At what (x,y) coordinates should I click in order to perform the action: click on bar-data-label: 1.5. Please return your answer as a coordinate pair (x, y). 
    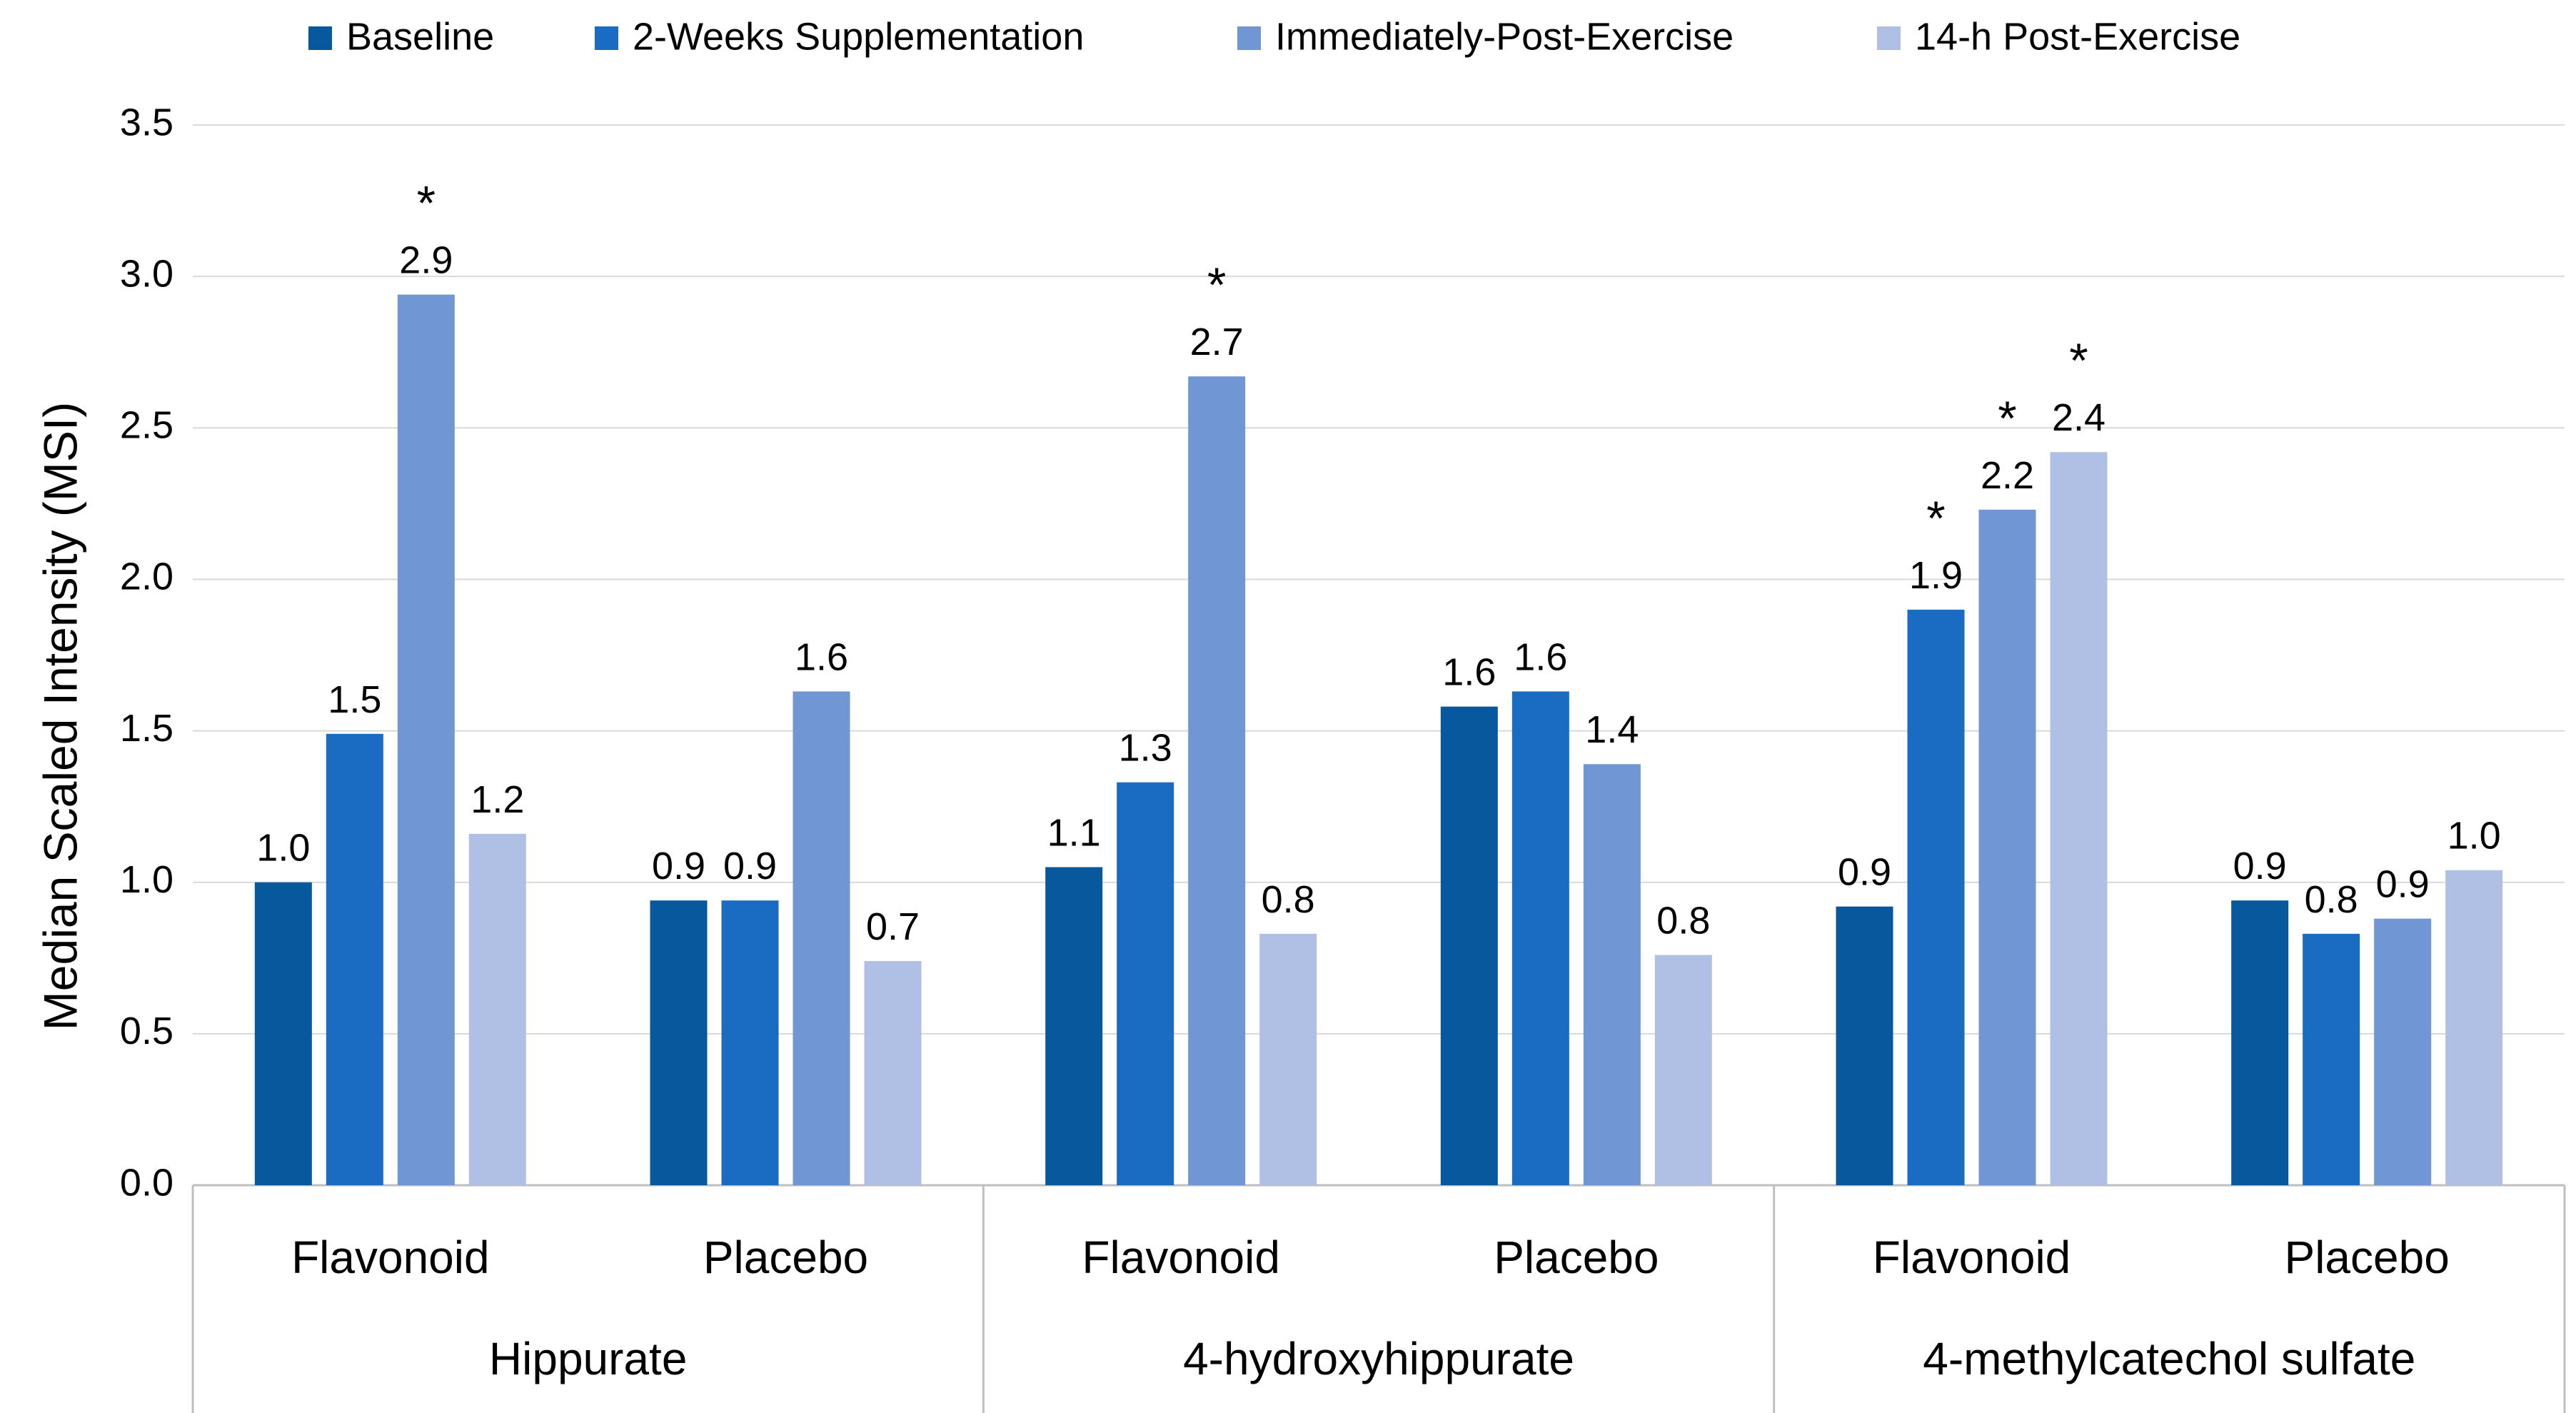
    Looking at the image, I should click on (355, 700).